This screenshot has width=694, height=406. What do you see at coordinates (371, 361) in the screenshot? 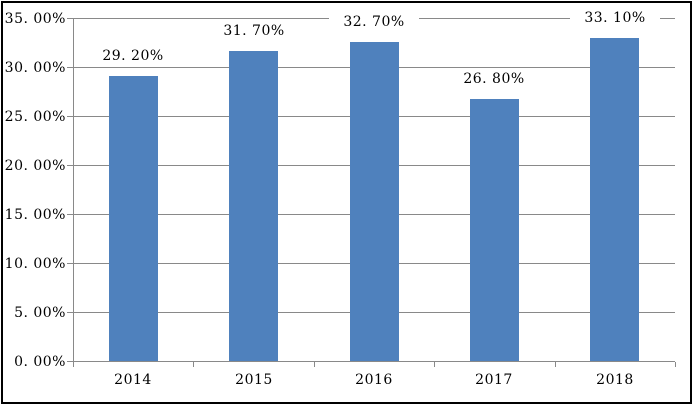
I see `x-axis-line` at bounding box center [371, 361].